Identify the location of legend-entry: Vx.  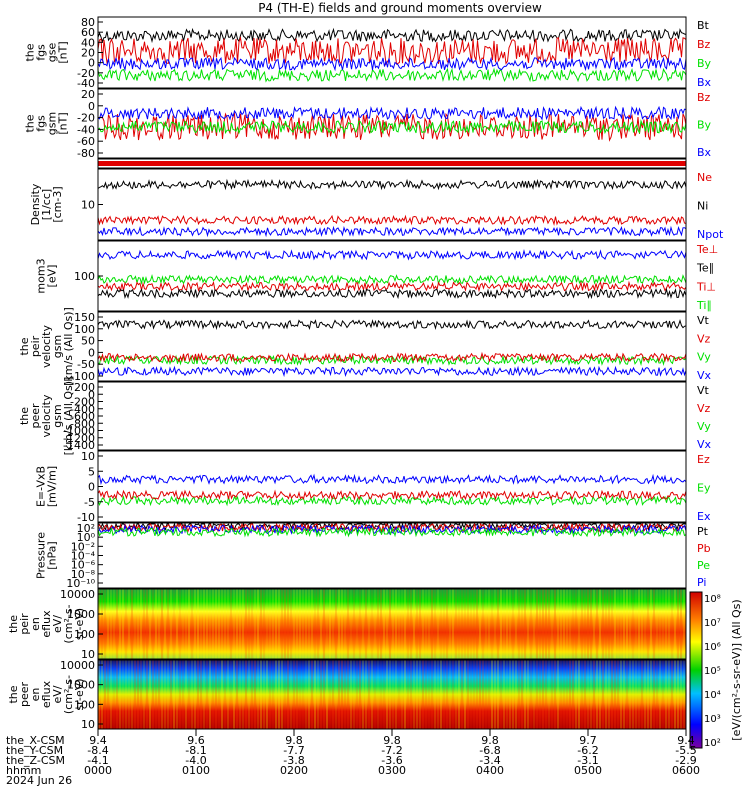
(704, 444).